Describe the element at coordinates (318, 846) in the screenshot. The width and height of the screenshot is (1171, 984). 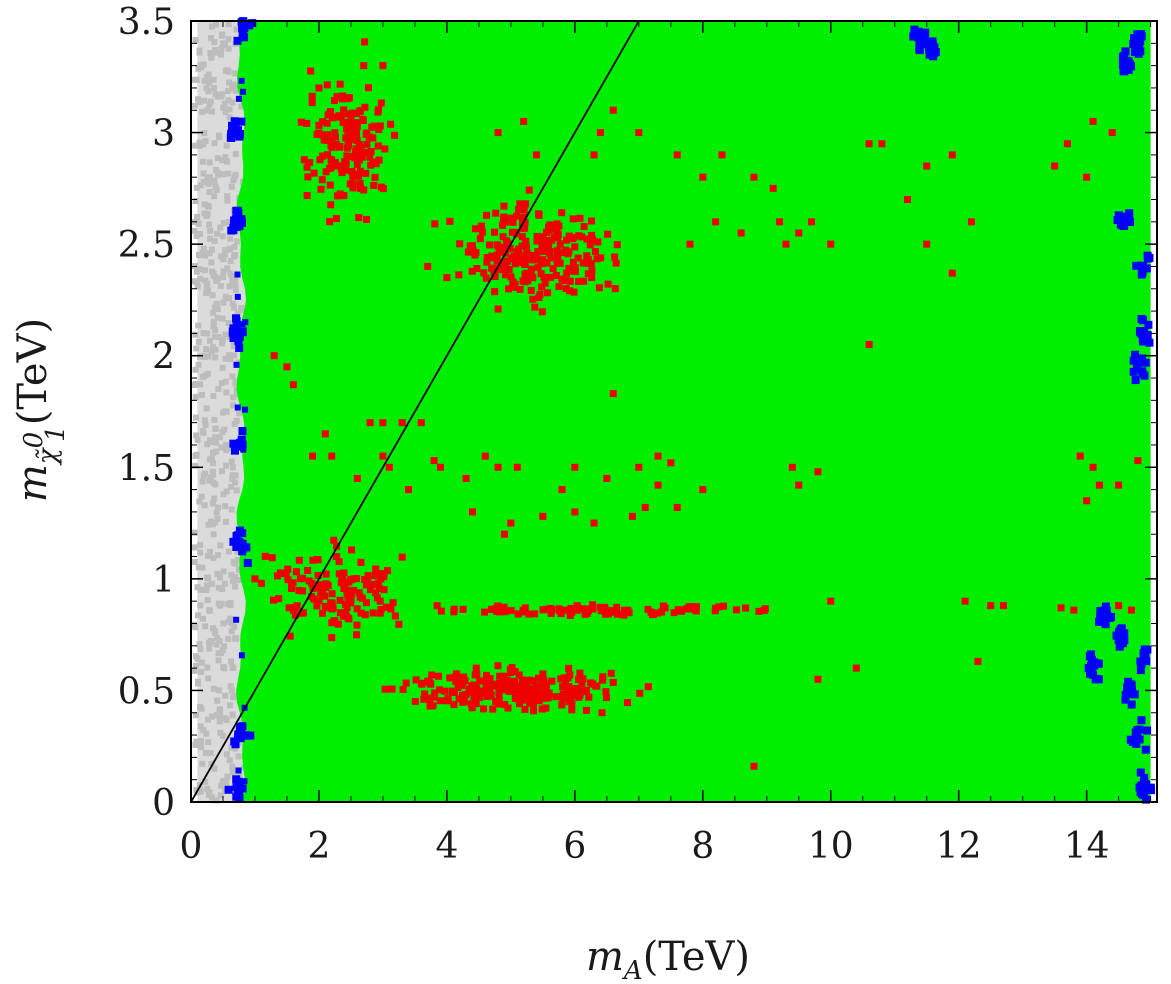
I see `x-tick-label: 2` at that location.